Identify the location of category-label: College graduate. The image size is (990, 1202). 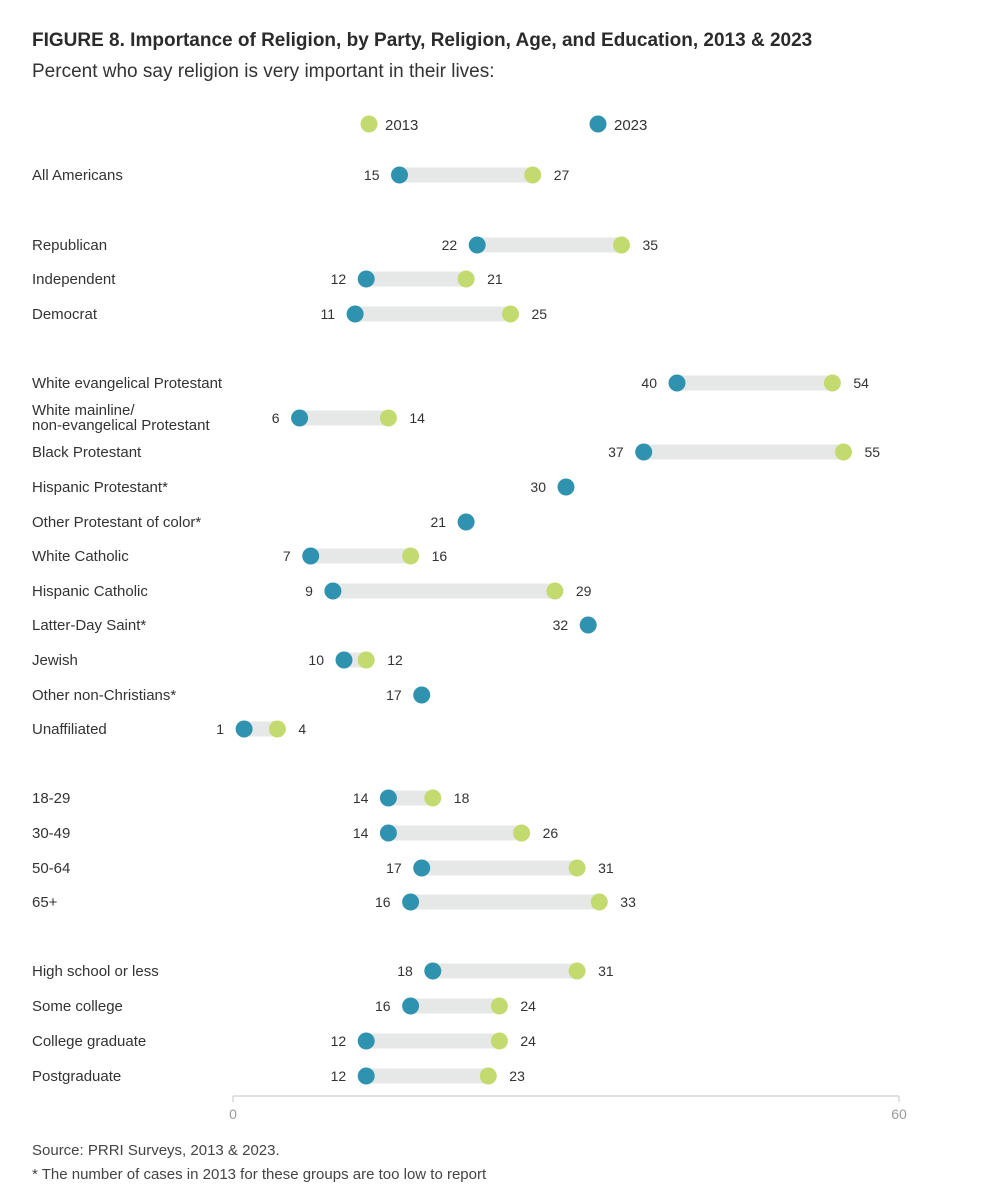
(89, 1041).